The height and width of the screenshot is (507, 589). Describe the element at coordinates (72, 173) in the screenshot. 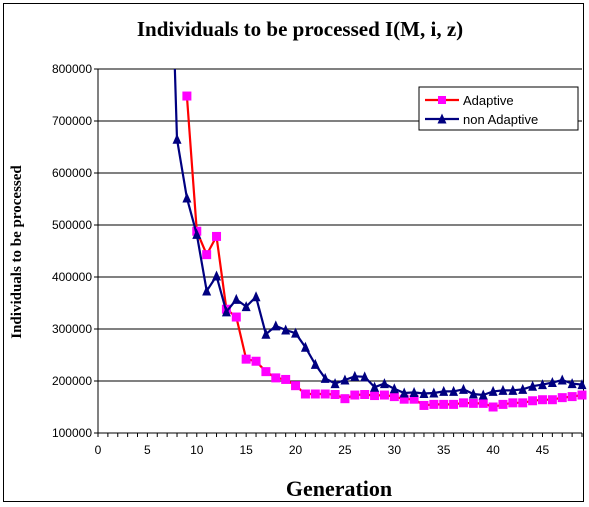

I see `y-tick-label: 600000` at that location.